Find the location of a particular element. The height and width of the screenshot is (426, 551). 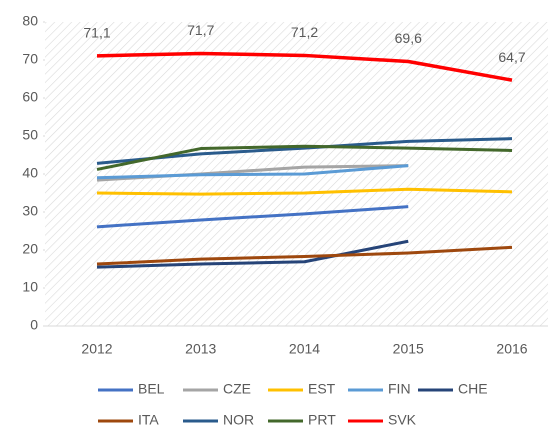

legend-label: PRT is located at coordinates (322, 419).